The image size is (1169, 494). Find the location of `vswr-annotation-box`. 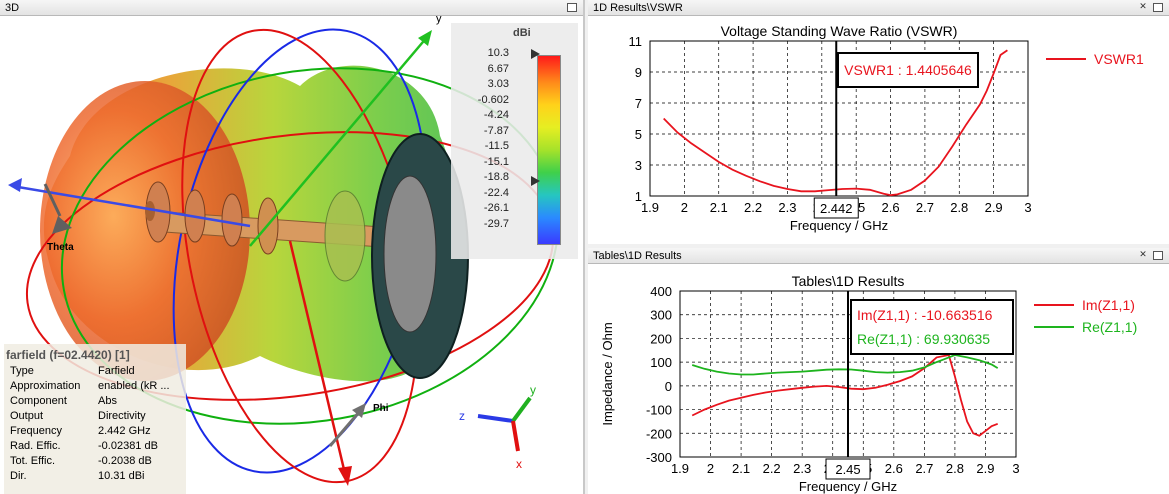

vswr-annotation-box is located at coordinates (908, 70).